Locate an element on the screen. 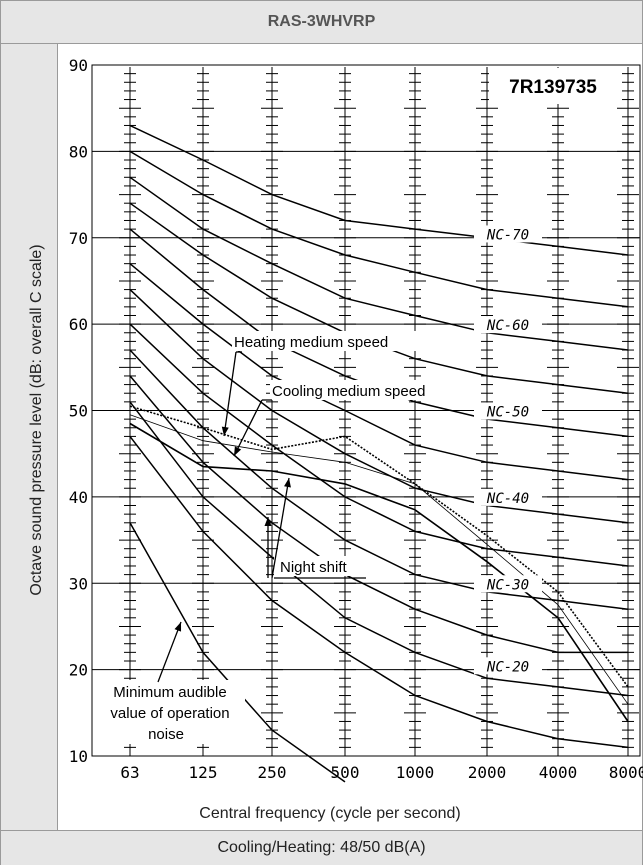 The height and width of the screenshot is (865, 643). y-tick-label: 60 is located at coordinates (78, 324).